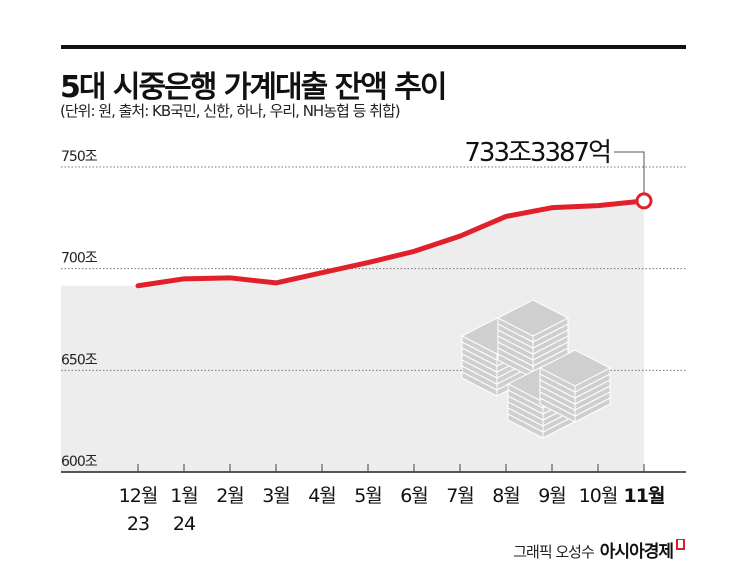 Image resolution: width=745 pixels, height=571 pixels. Describe the element at coordinates (536, 369) in the screenshot. I see `money-stack-icon` at that location.